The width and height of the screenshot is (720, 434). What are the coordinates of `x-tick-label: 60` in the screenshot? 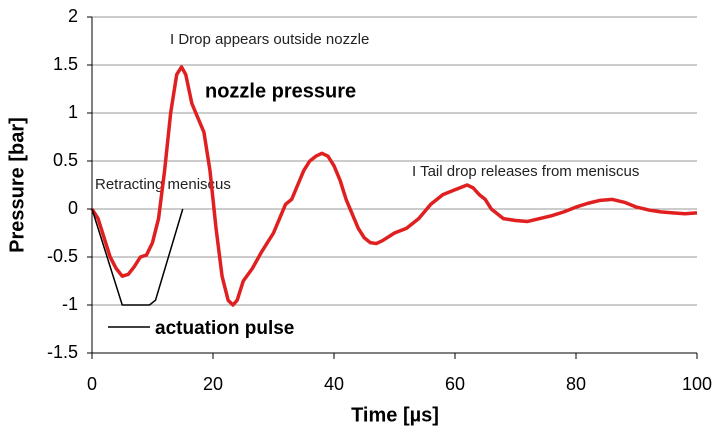 It's located at (455, 384).